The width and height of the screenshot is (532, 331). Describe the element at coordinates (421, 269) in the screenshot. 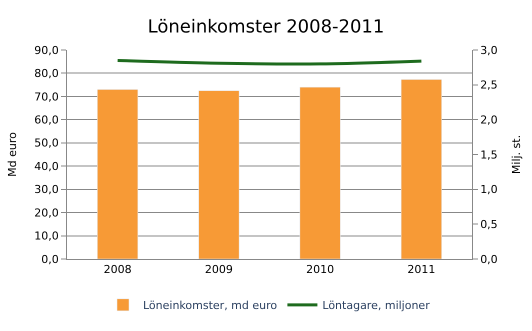

I see `x-tick-label: 2011` at that location.